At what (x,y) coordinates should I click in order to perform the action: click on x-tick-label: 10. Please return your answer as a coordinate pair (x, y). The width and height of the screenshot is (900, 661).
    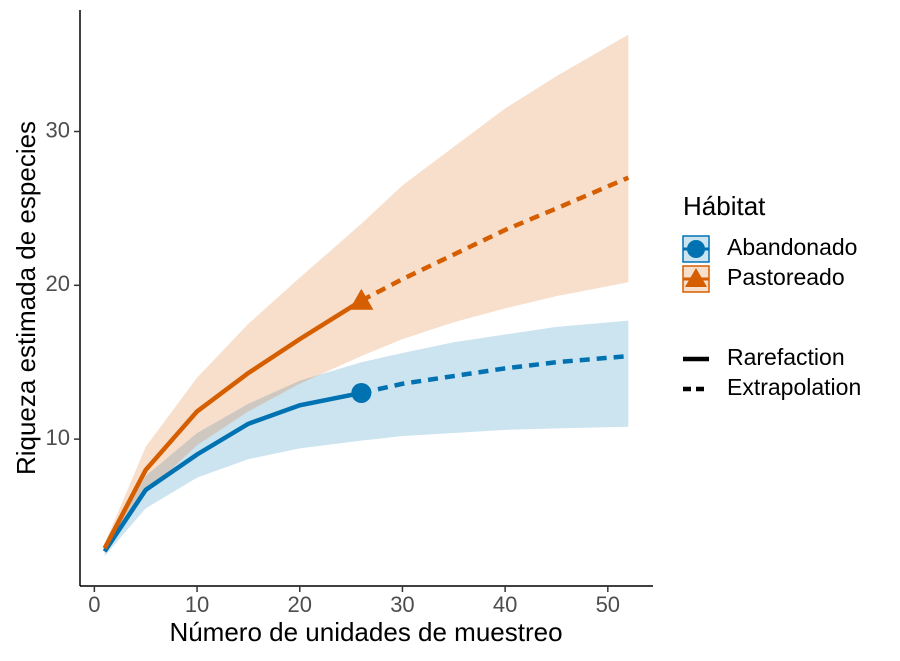
    Looking at the image, I should click on (197, 604).